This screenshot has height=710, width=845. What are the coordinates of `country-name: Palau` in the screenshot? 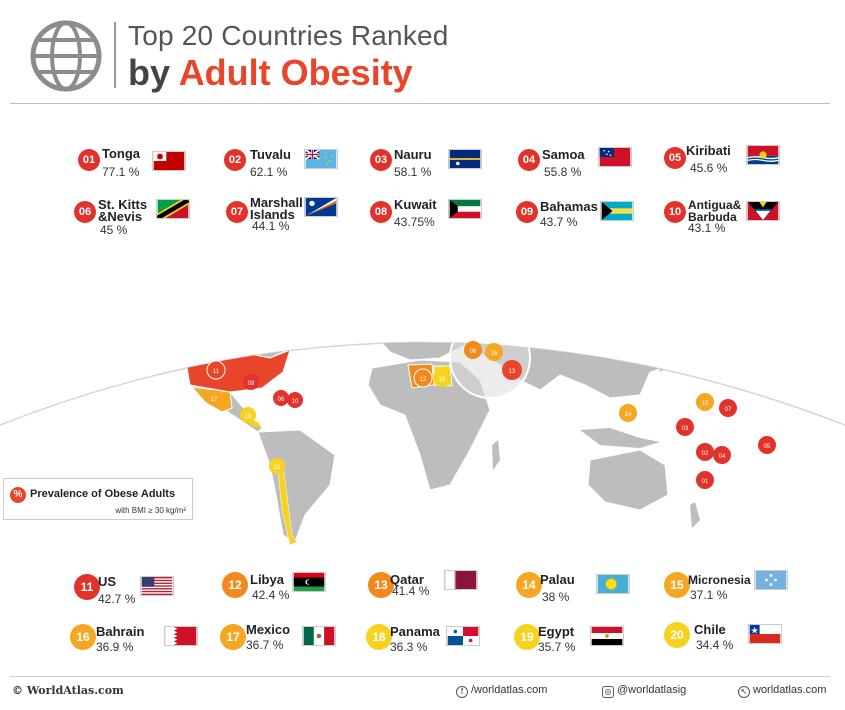 It's located at (557, 579).